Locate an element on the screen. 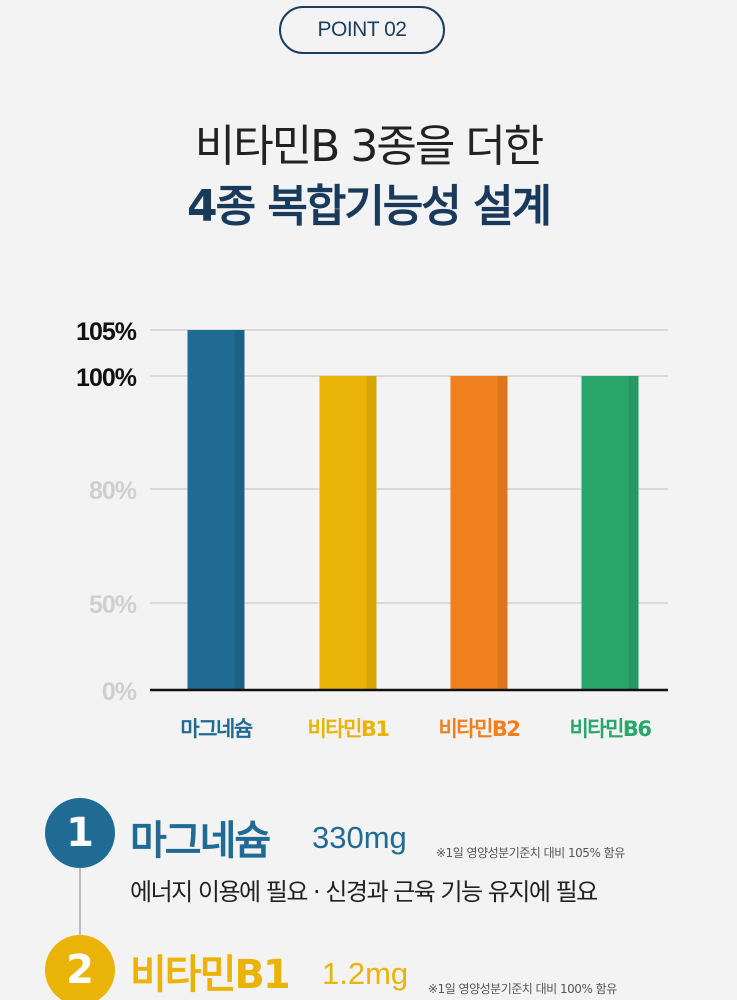  item-amount-1: 330mg is located at coordinates (359, 837).